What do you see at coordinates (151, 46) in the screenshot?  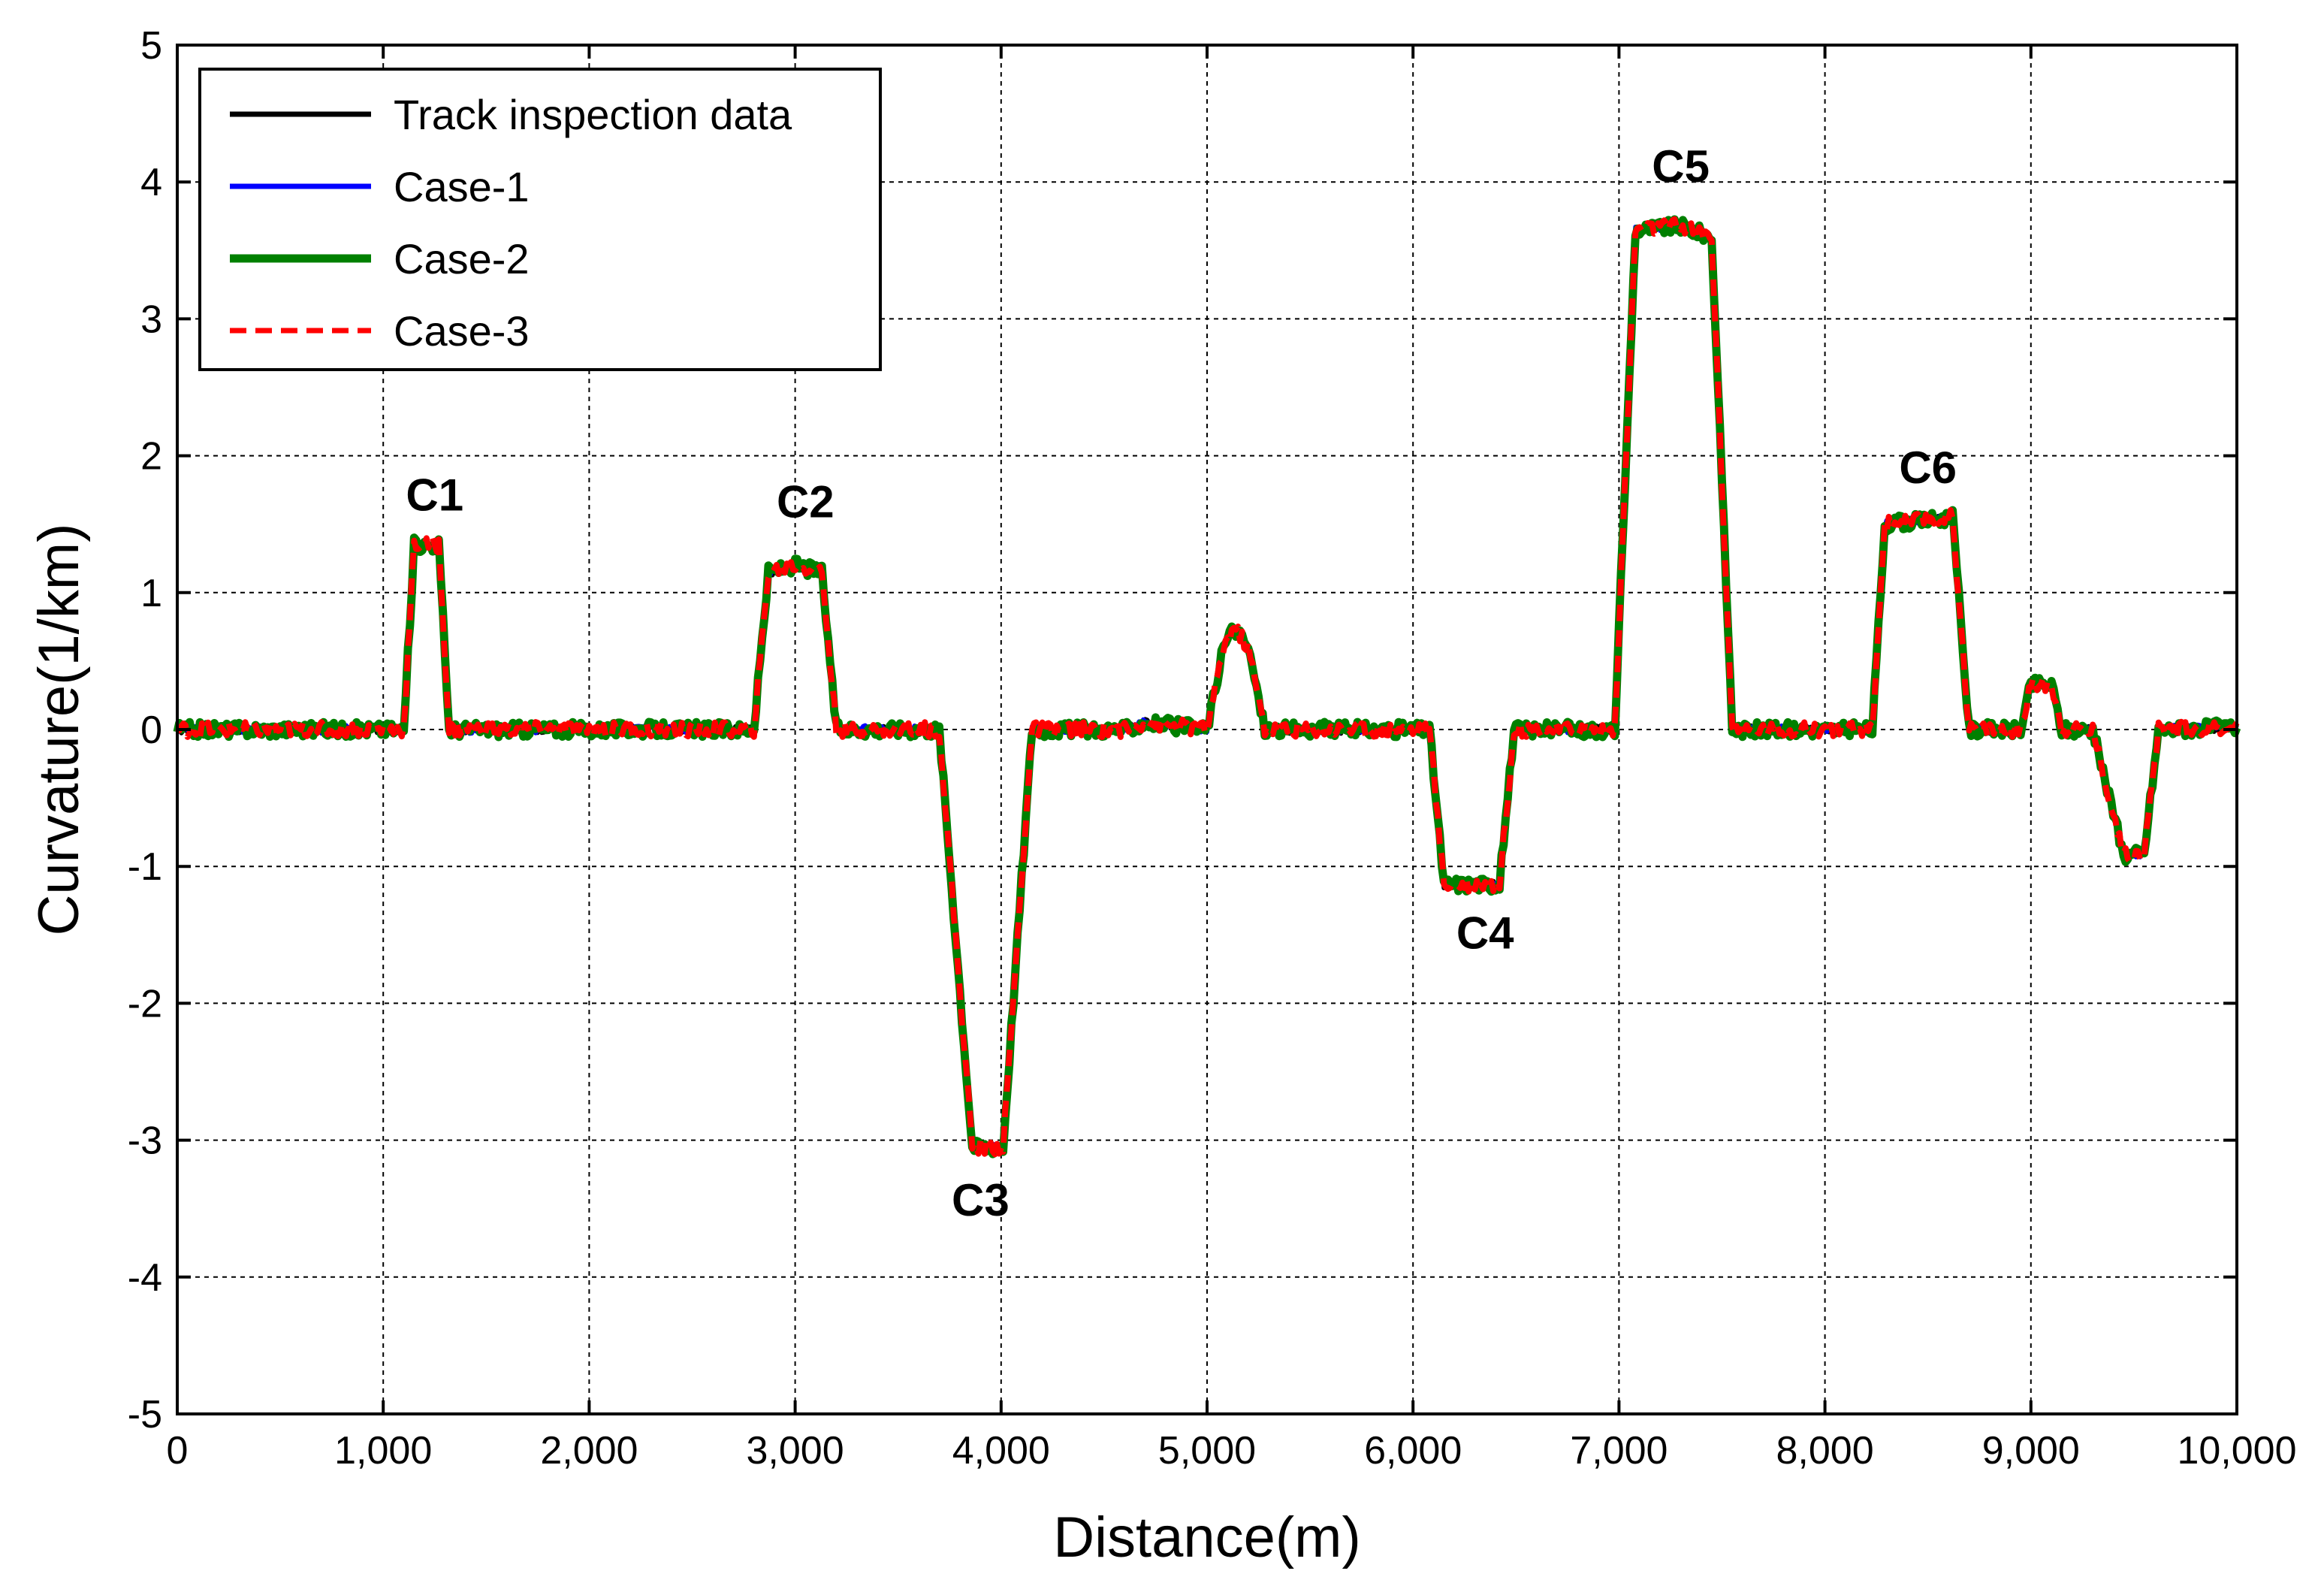 I see `y-tick-label: 5` at bounding box center [151, 46].